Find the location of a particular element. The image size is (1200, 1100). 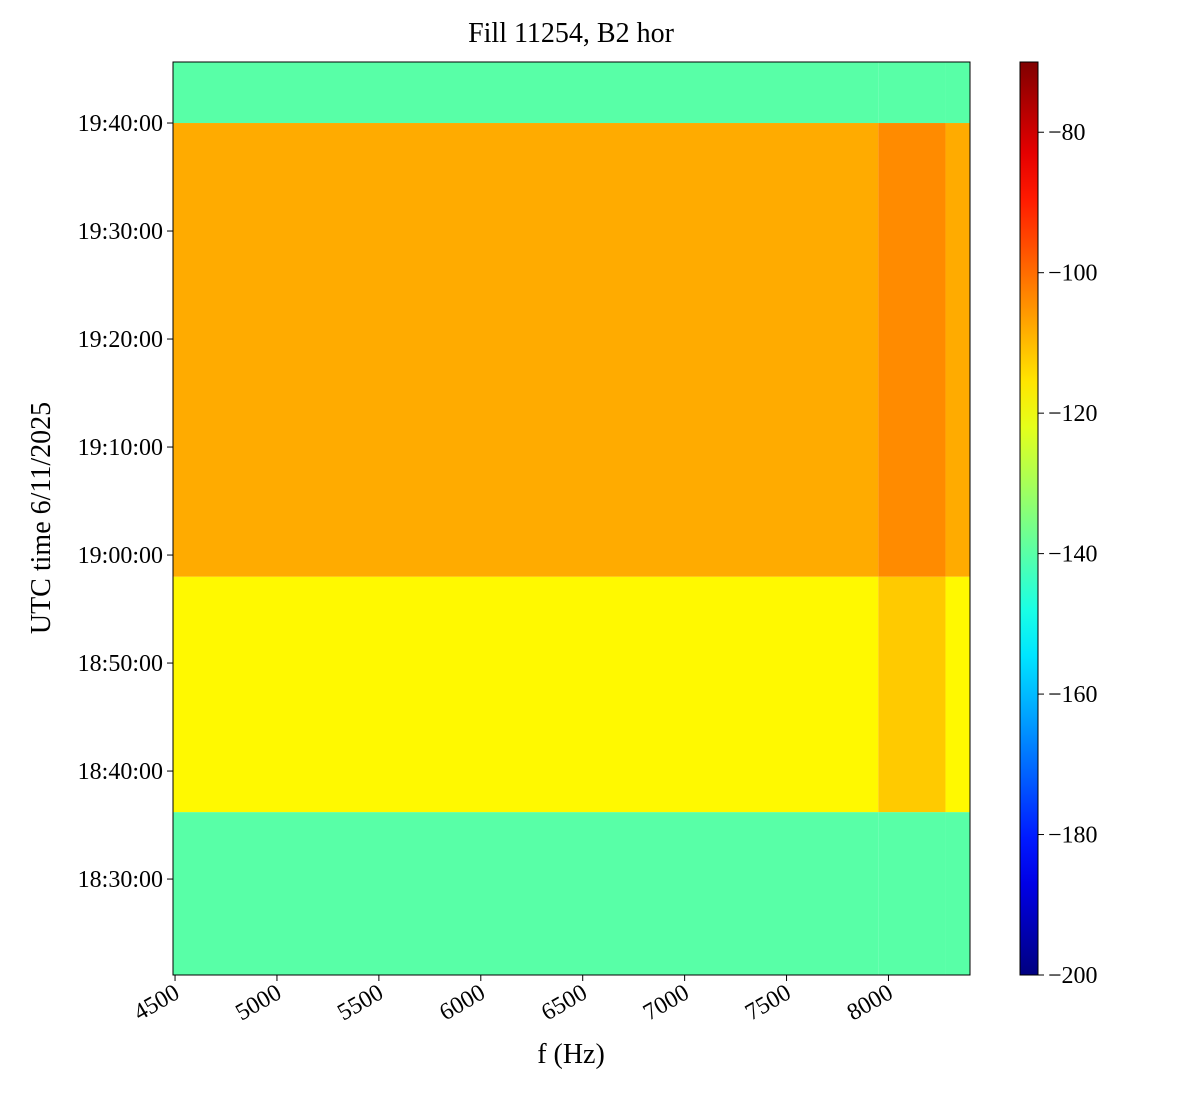

colorbar-tick-label: −120 is located at coordinates (1073, 414).